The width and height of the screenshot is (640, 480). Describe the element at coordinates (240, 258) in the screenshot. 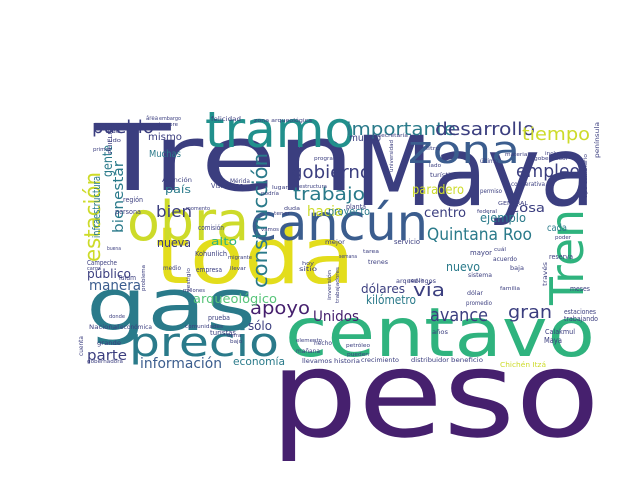

I see `word: migrante` at that location.